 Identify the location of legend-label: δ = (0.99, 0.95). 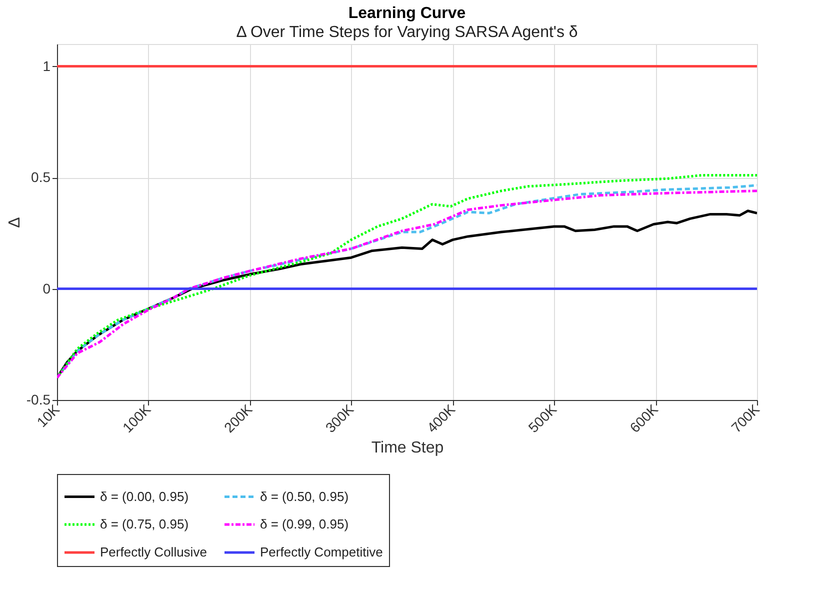
(304, 524).